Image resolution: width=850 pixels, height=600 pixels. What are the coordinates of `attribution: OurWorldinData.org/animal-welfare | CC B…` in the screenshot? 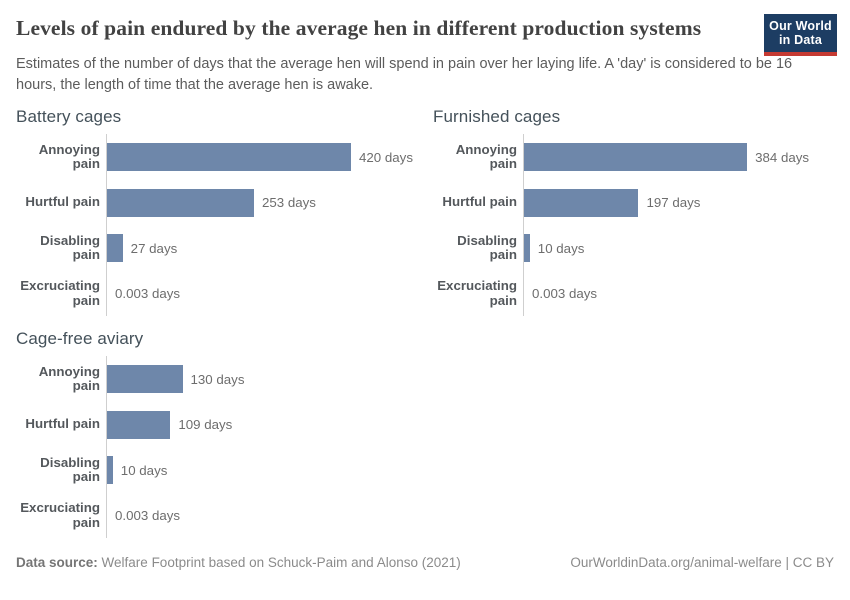 It's located at (702, 563).